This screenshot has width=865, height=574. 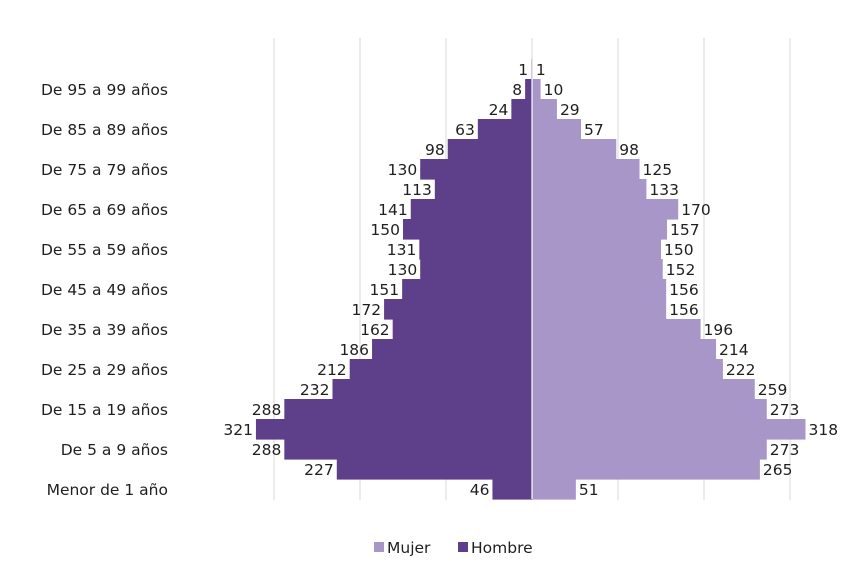 I want to click on value-label-hombre: 172, so click(x=366, y=310).